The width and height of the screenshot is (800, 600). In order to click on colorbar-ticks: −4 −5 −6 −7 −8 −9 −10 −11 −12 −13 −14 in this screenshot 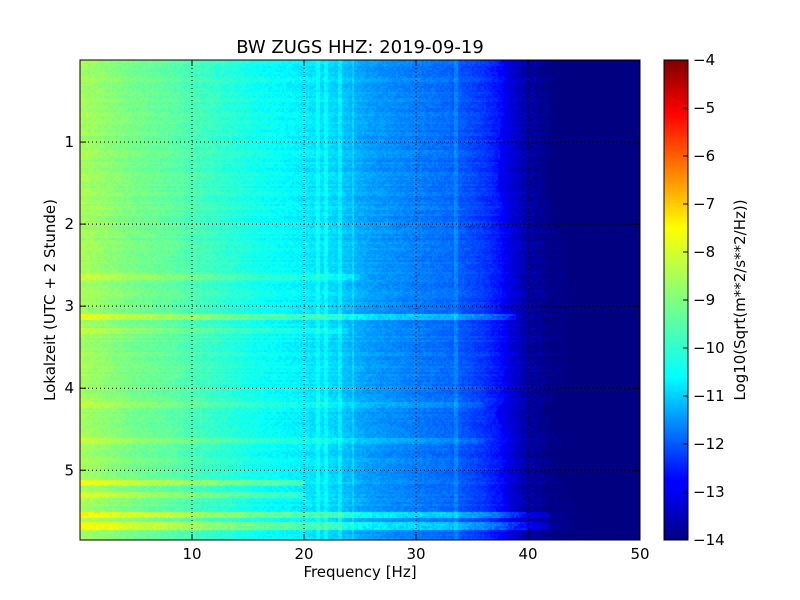, I will do `click(704, 300)`.